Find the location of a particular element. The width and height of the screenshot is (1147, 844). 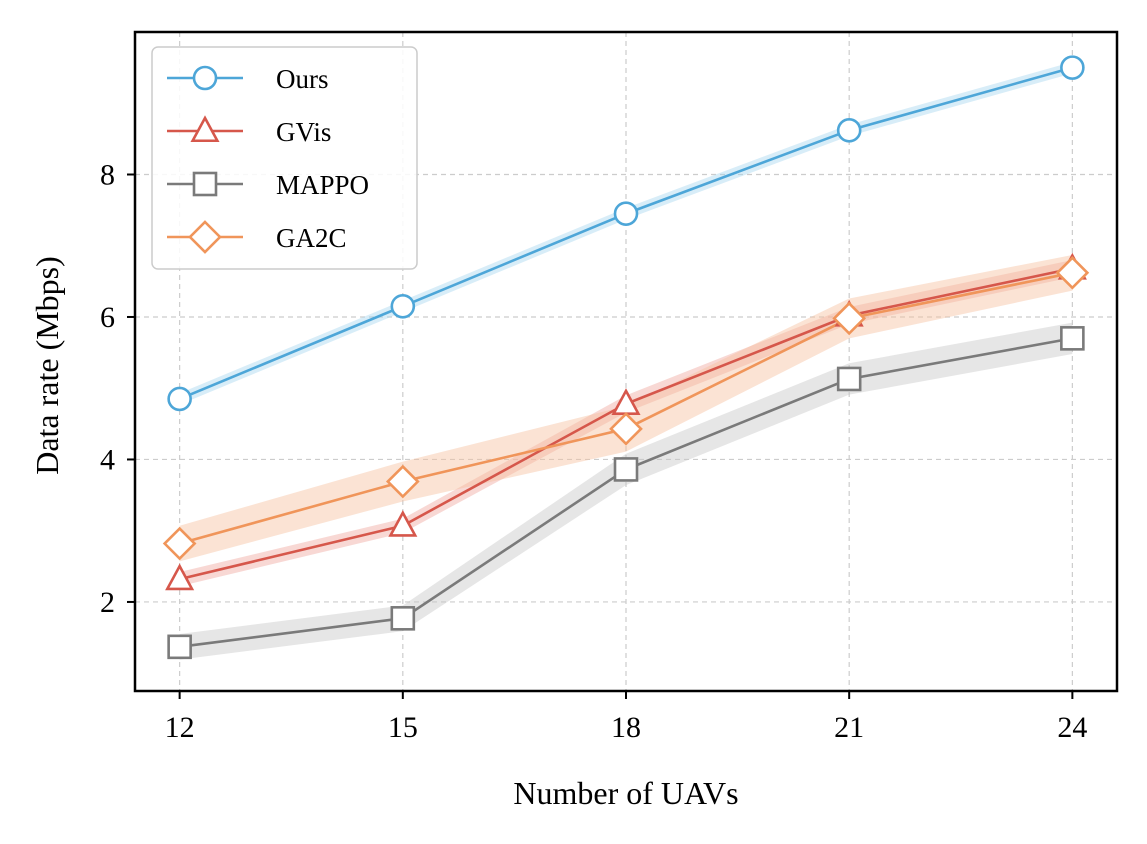

legend-marker-ga2c is located at coordinates (205, 237).